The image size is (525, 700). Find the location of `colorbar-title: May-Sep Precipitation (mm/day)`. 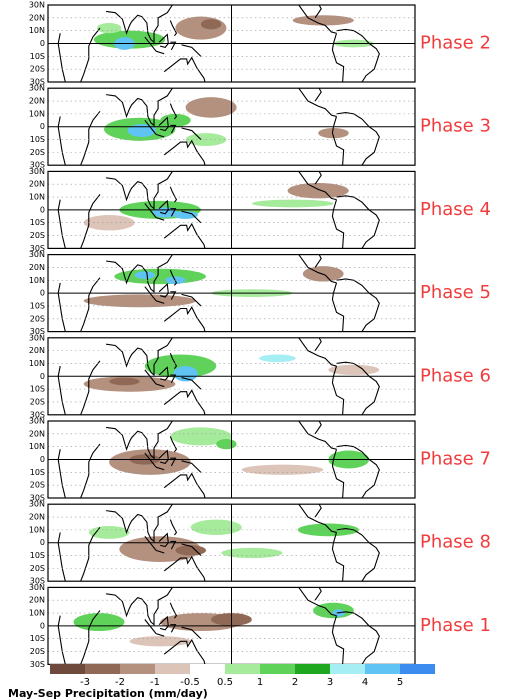

colorbar-title: May-Sep Precipitation (mm/day) is located at coordinates (108, 693).